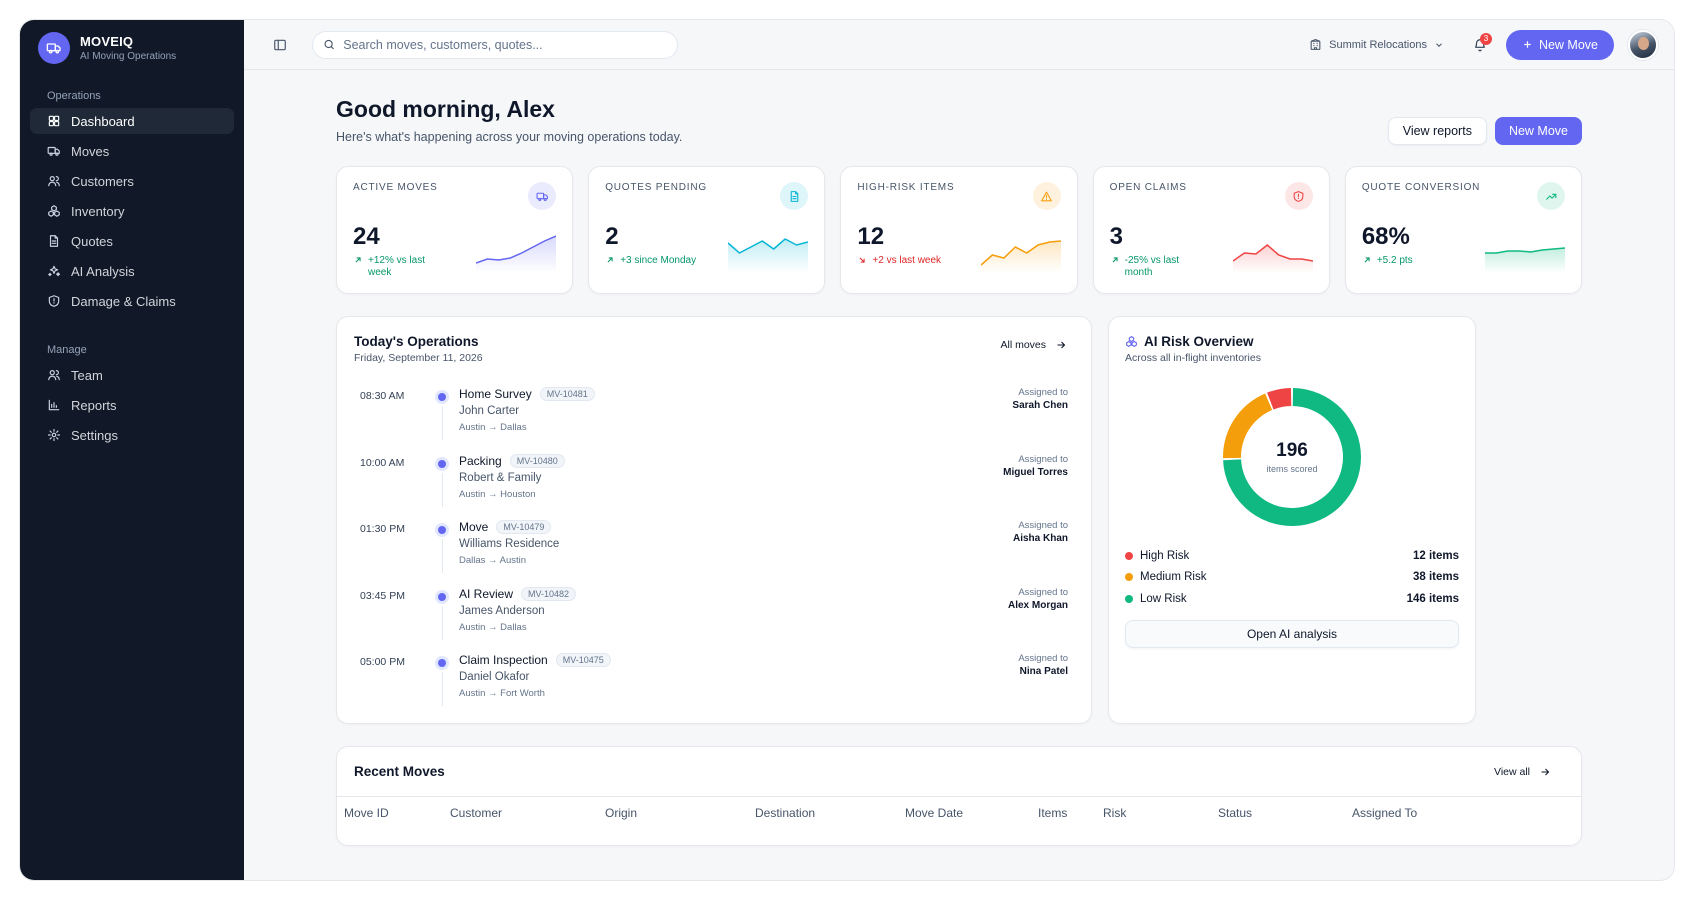 This screenshot has height=900, width=1690. What do you see at coordinates (794, 196) in the screenshot?
I see `document-icon` at bounding box center [794, 196].